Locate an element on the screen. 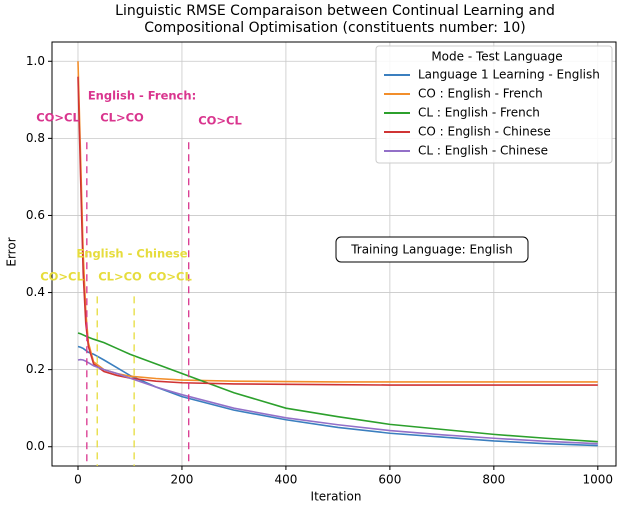  x-tick-label: 600 is located at coordinates (389, 480).